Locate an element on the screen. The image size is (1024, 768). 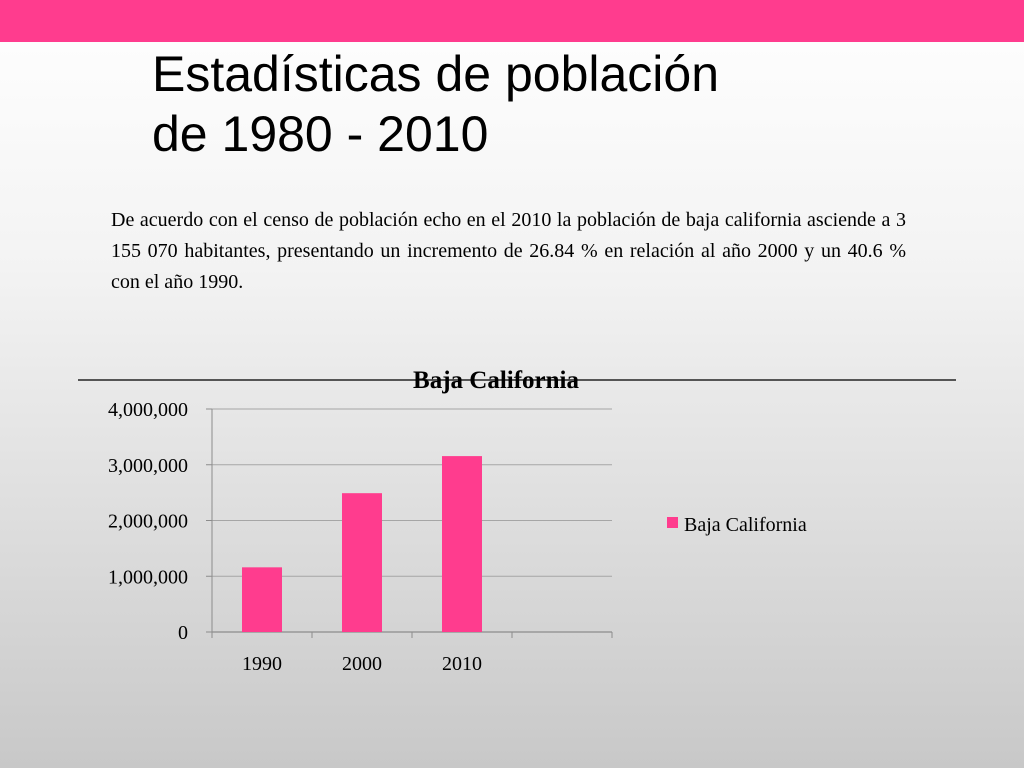
horizontal-divider is located at coordinates (517, 380).